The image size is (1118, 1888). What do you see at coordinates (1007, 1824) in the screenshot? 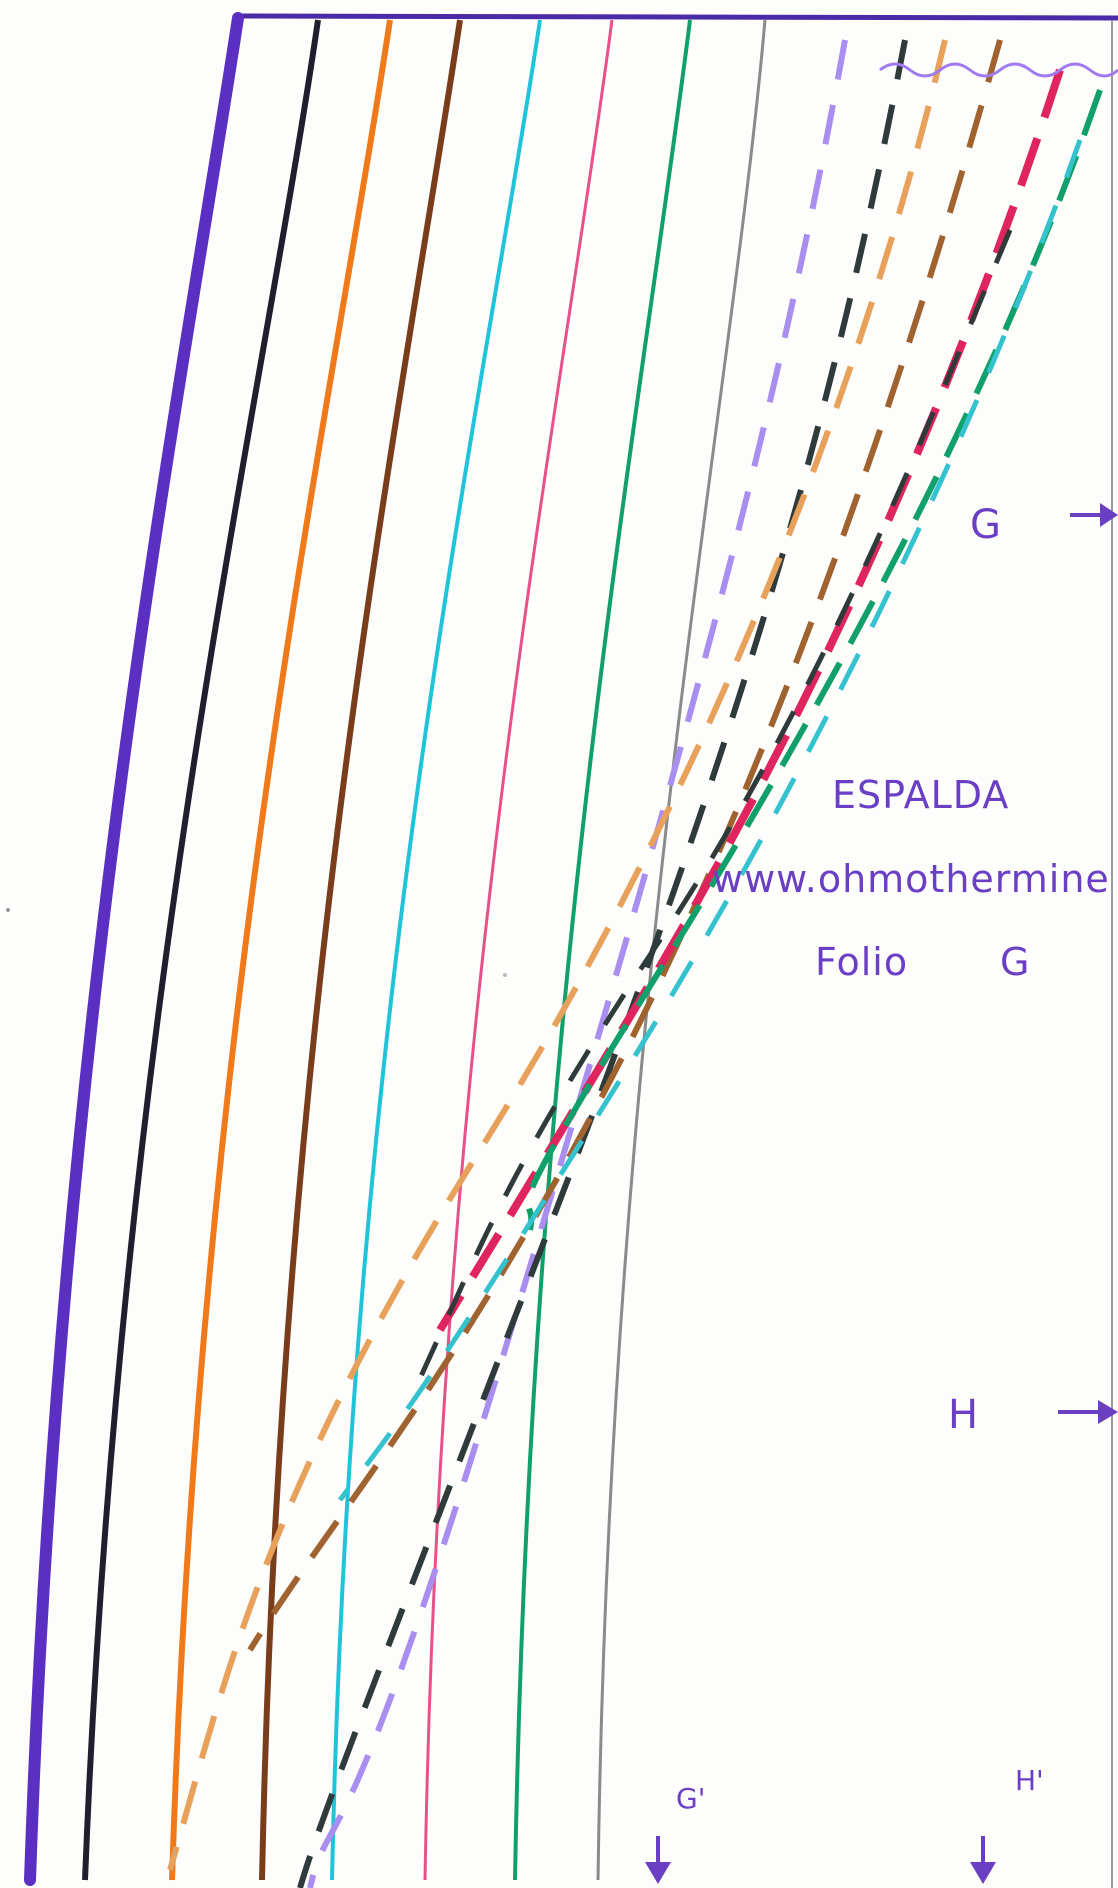
I see `notch-h-prime-marker: H'` at bounding box center [1007, 1824].